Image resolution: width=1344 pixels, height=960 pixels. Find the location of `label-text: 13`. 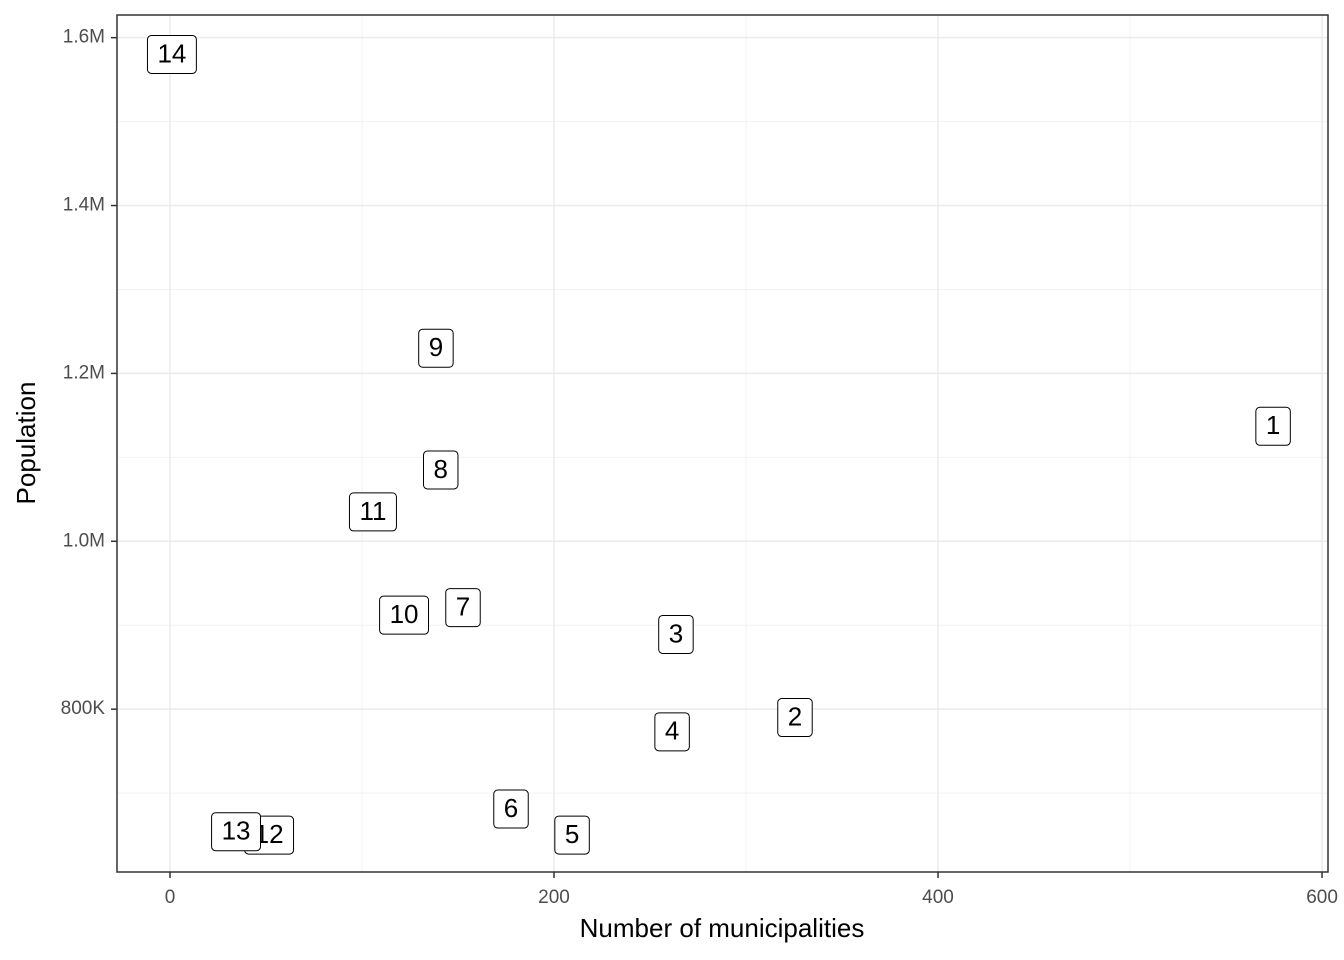

label-text: 13 is located at coordinates (236, 831).